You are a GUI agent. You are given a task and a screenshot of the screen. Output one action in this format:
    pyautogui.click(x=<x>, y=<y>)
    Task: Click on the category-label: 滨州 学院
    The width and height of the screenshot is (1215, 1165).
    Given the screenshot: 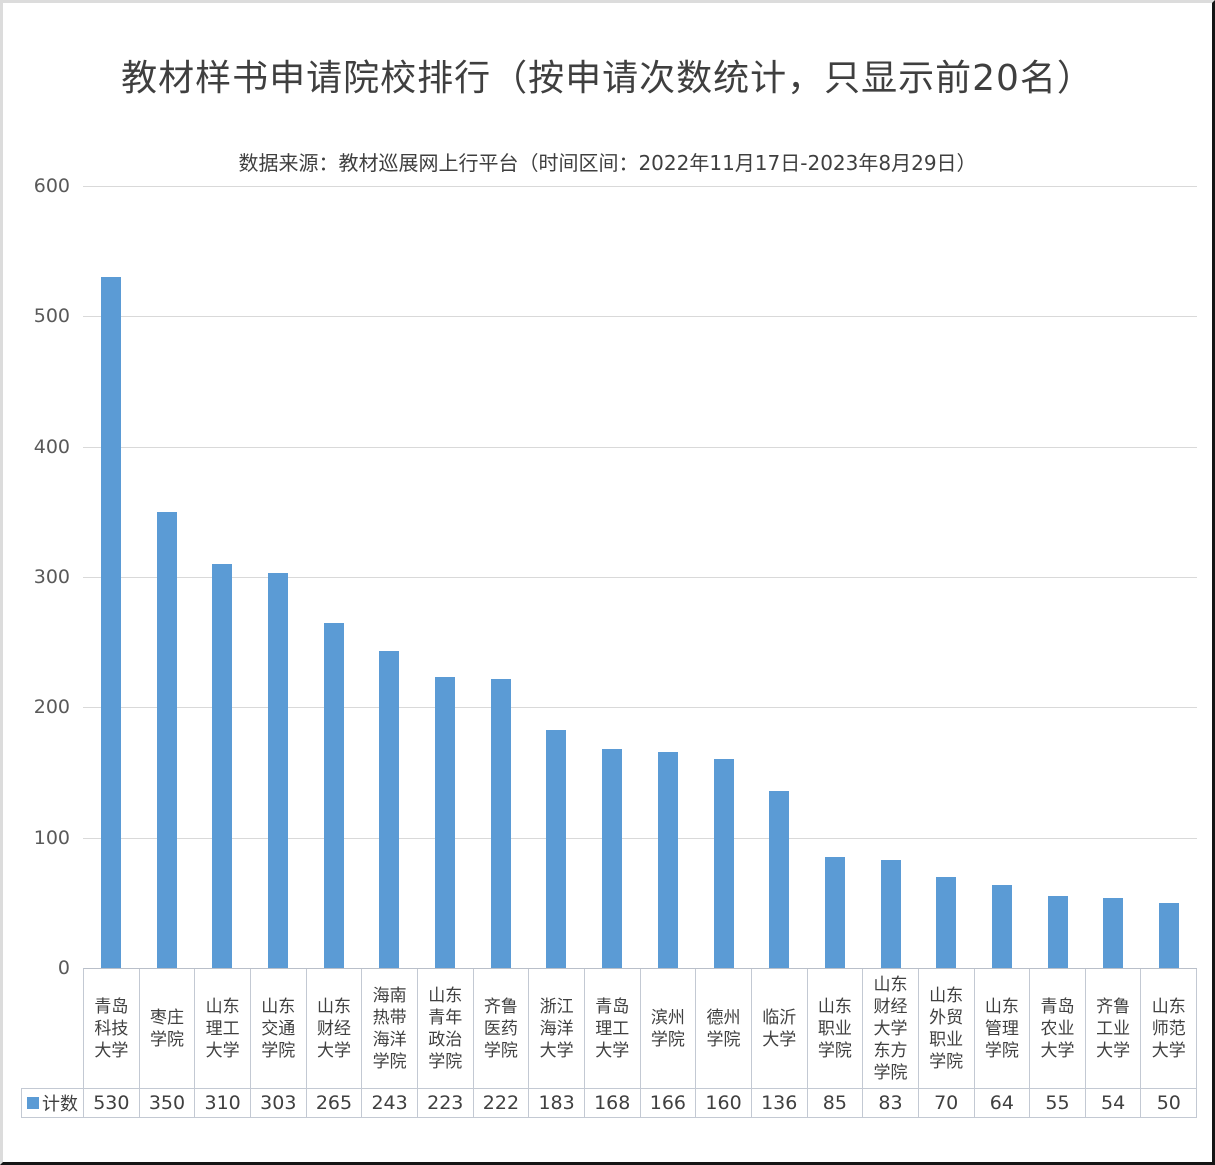 What is the action you would take?
    pyautogui.click(x=667, y=1028)
    